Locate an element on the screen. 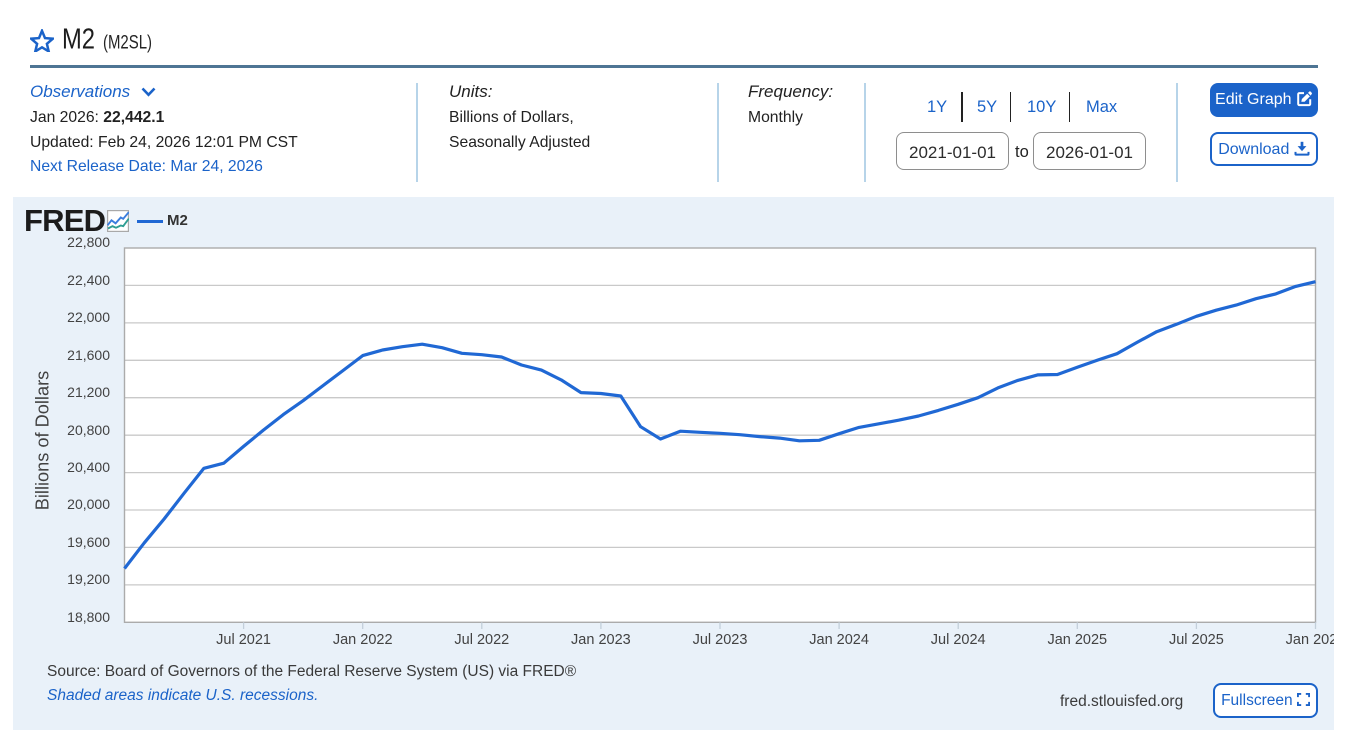  svg-text: (M2SL) is located at coordinates (127, 43).